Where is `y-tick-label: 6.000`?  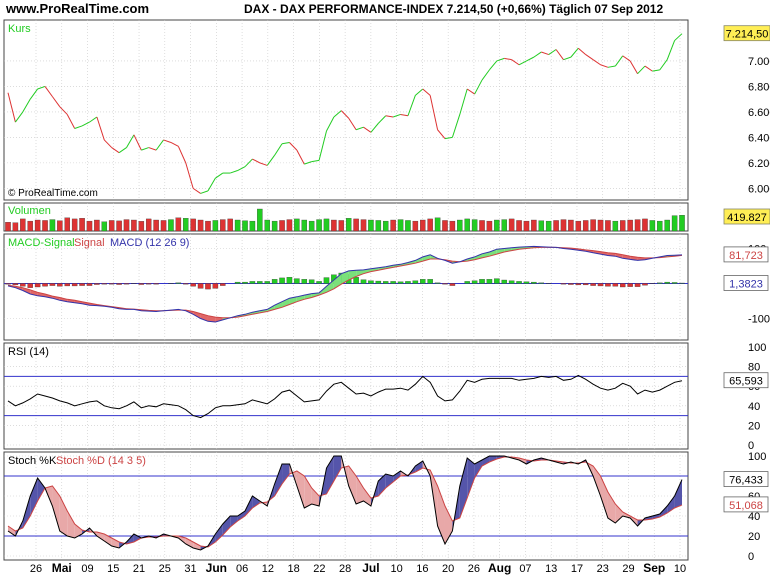 y-tick-label: 6.000 is located at coordinates (759, 189).